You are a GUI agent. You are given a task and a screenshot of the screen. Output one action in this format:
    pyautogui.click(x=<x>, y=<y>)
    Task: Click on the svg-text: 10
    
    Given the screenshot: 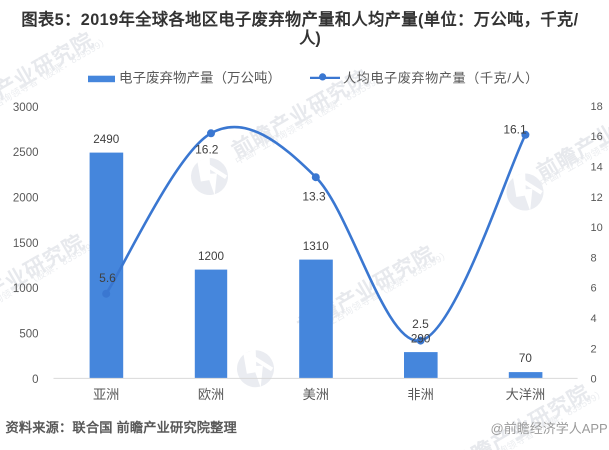 What is the action you would take?
    pyautogui.click(x=597, y=228)
    